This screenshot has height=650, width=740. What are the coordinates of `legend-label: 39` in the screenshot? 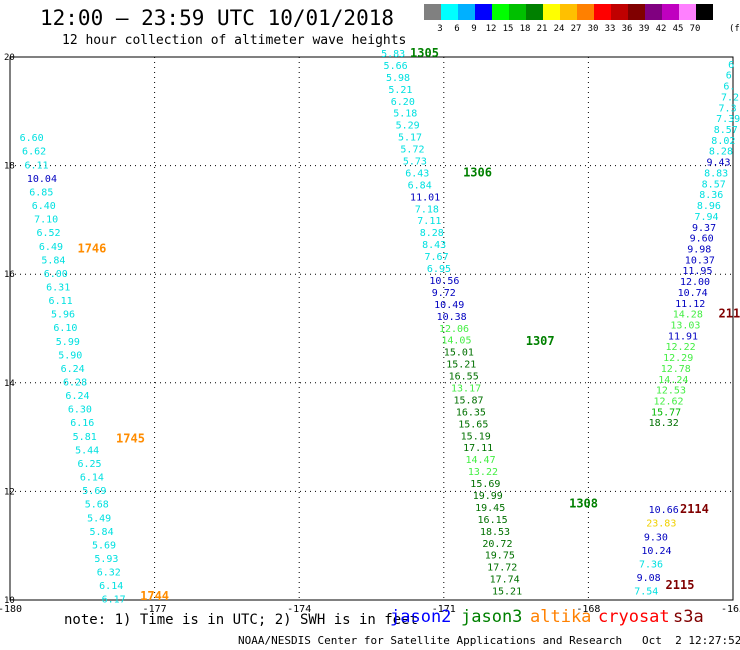 It's located at (644, 29).